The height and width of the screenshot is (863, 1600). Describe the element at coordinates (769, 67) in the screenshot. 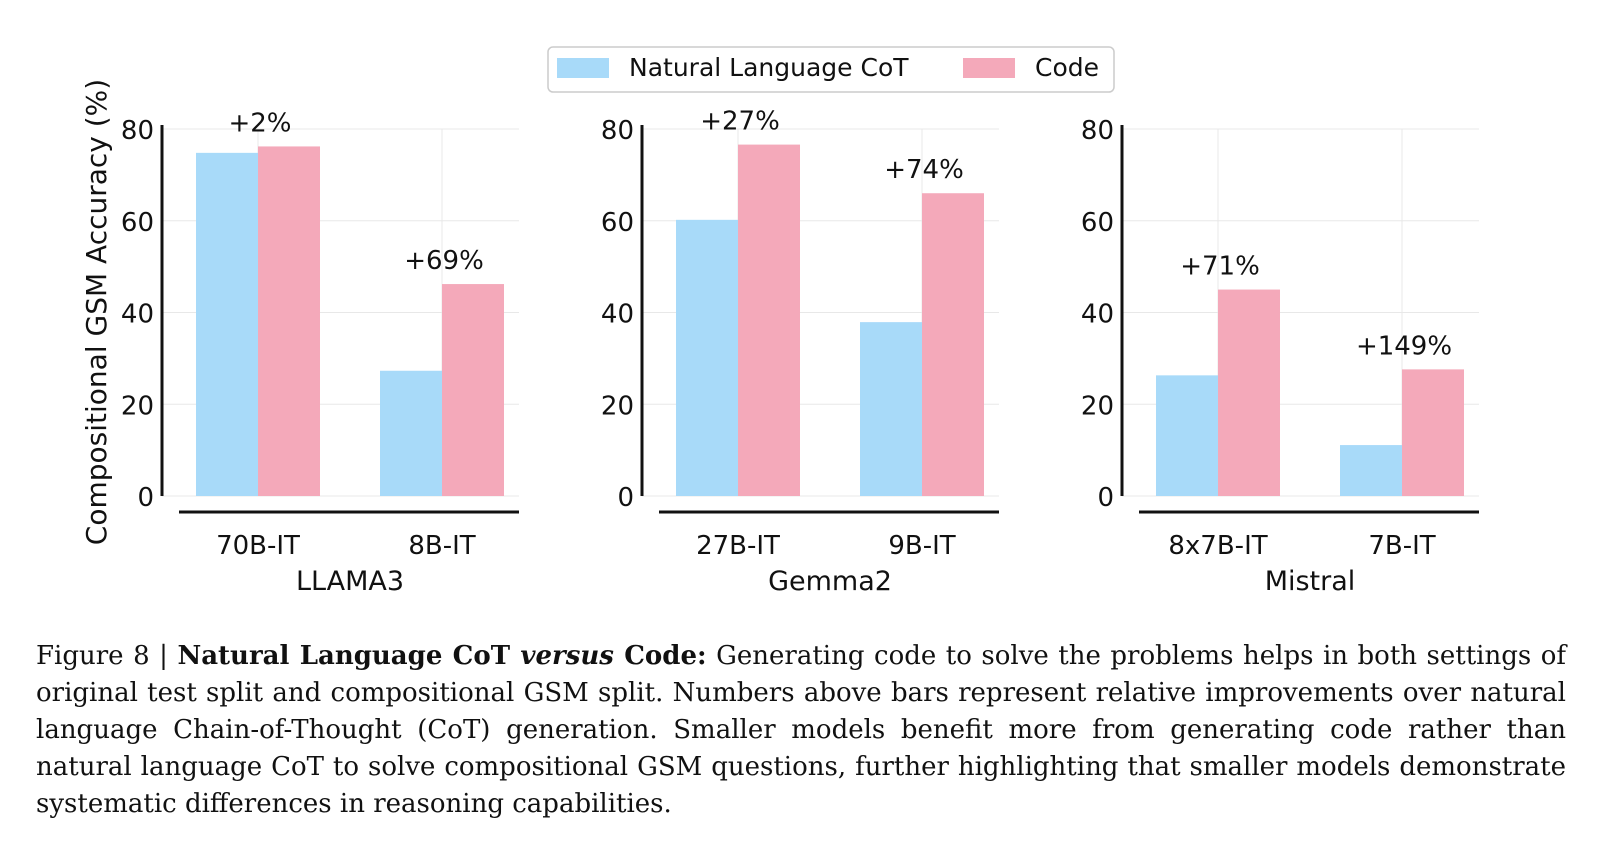

I see `legend-label-nl: Natural Language CoT` at that location.